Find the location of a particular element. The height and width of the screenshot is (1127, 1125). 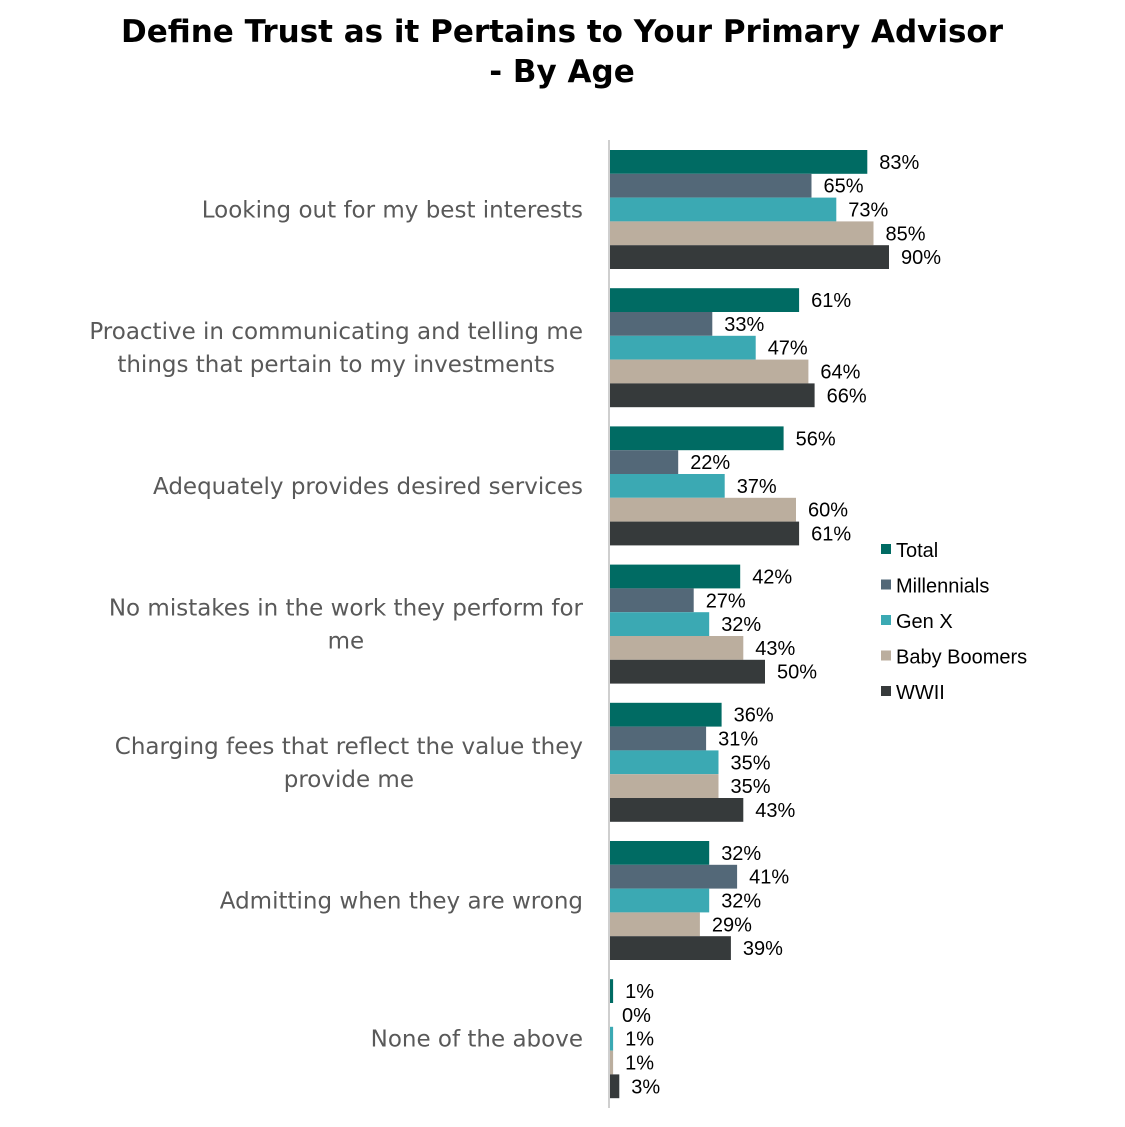

value-label-millennials-cat-2: 33% is located at coordinates (744, 325).